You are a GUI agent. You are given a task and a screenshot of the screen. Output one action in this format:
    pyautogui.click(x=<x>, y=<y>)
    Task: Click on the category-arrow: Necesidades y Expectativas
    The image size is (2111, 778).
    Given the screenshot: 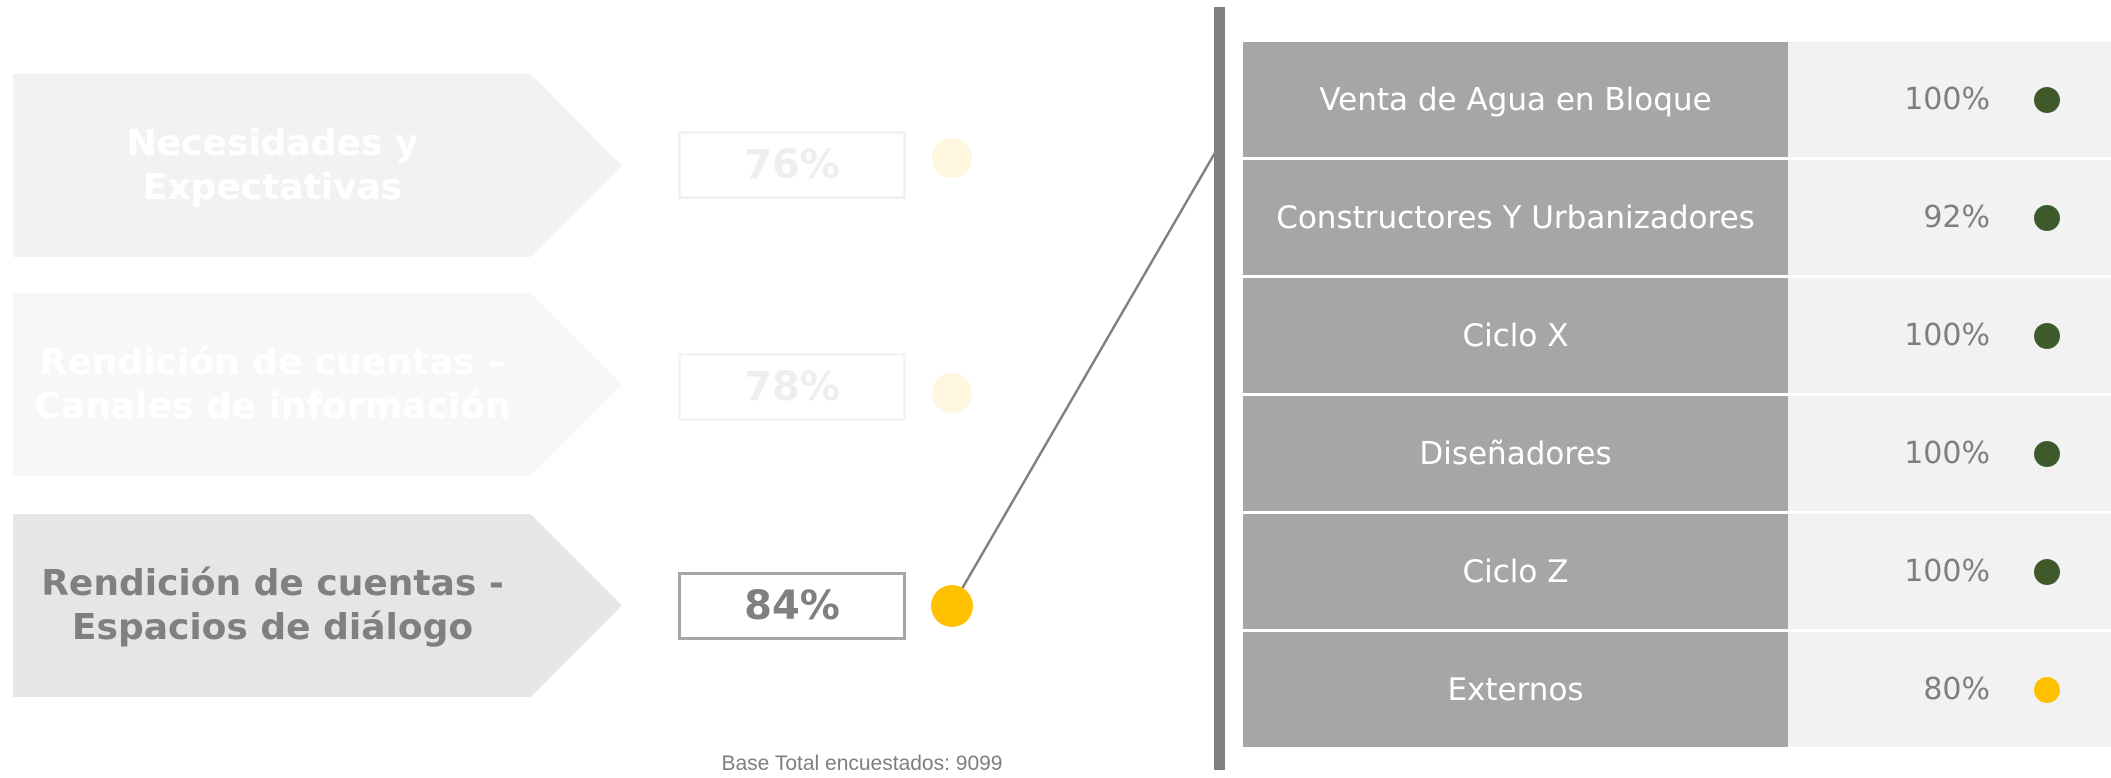 What is the action you would take?
    pyautogui.click(x=317, y=165)
    